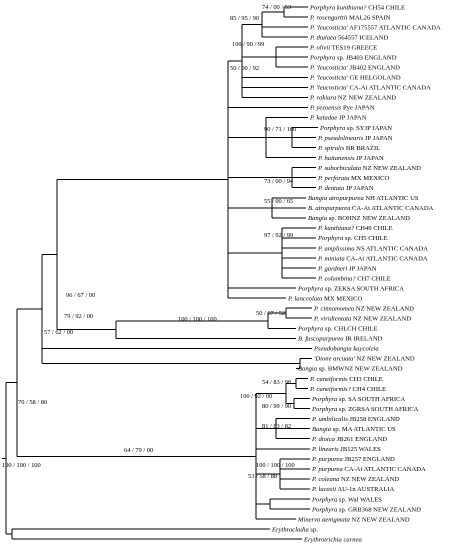 This screenshot has height=549, width=474. Describe the element at coordinates (365, 58) in the screenshot. I see `taxon-strain-location: sp. JB403 ENGLAND` at that location.